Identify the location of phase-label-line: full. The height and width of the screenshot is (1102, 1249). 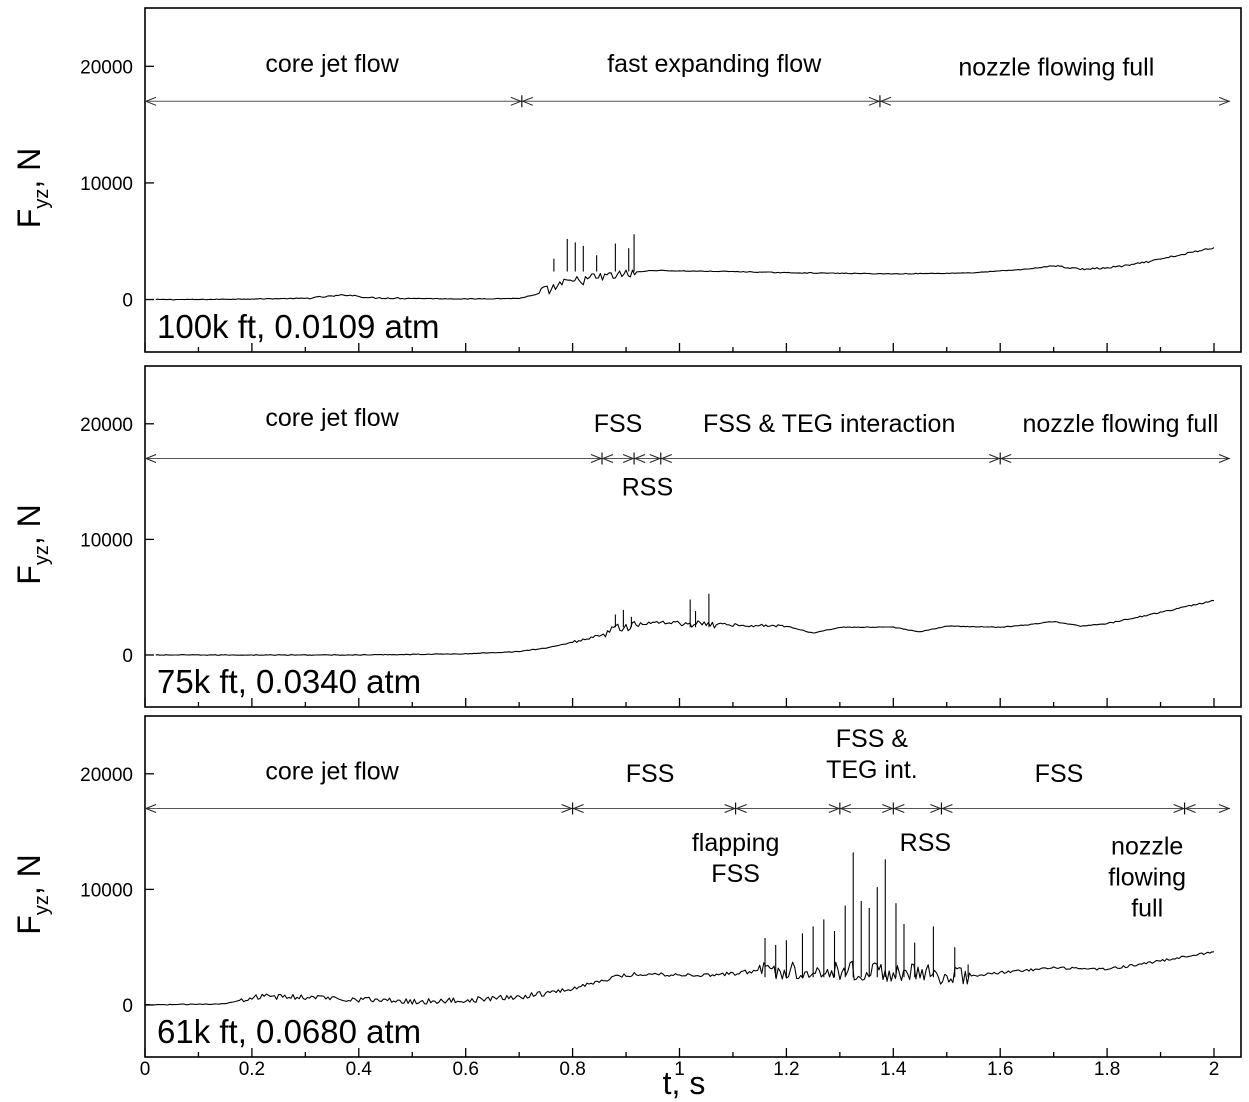
(1147, 909).